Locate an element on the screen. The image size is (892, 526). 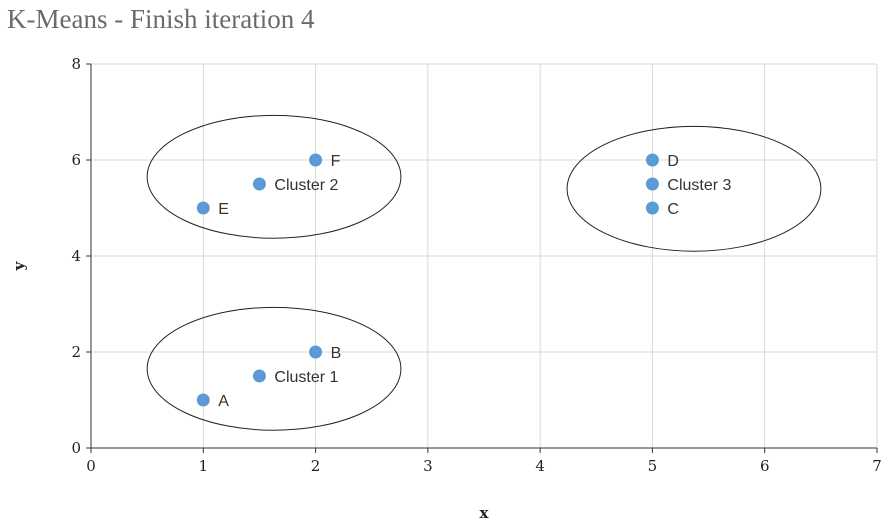
point-label: D is located at coordinates (673, 161).